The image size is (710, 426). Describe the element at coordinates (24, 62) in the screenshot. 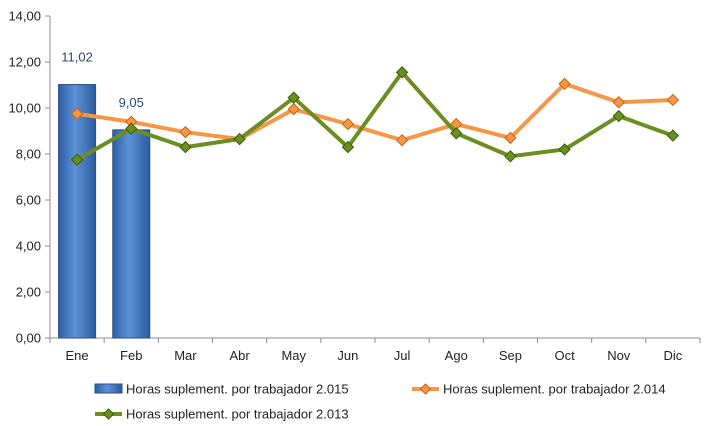

I see `y-tick-label: 12,00` at that location.